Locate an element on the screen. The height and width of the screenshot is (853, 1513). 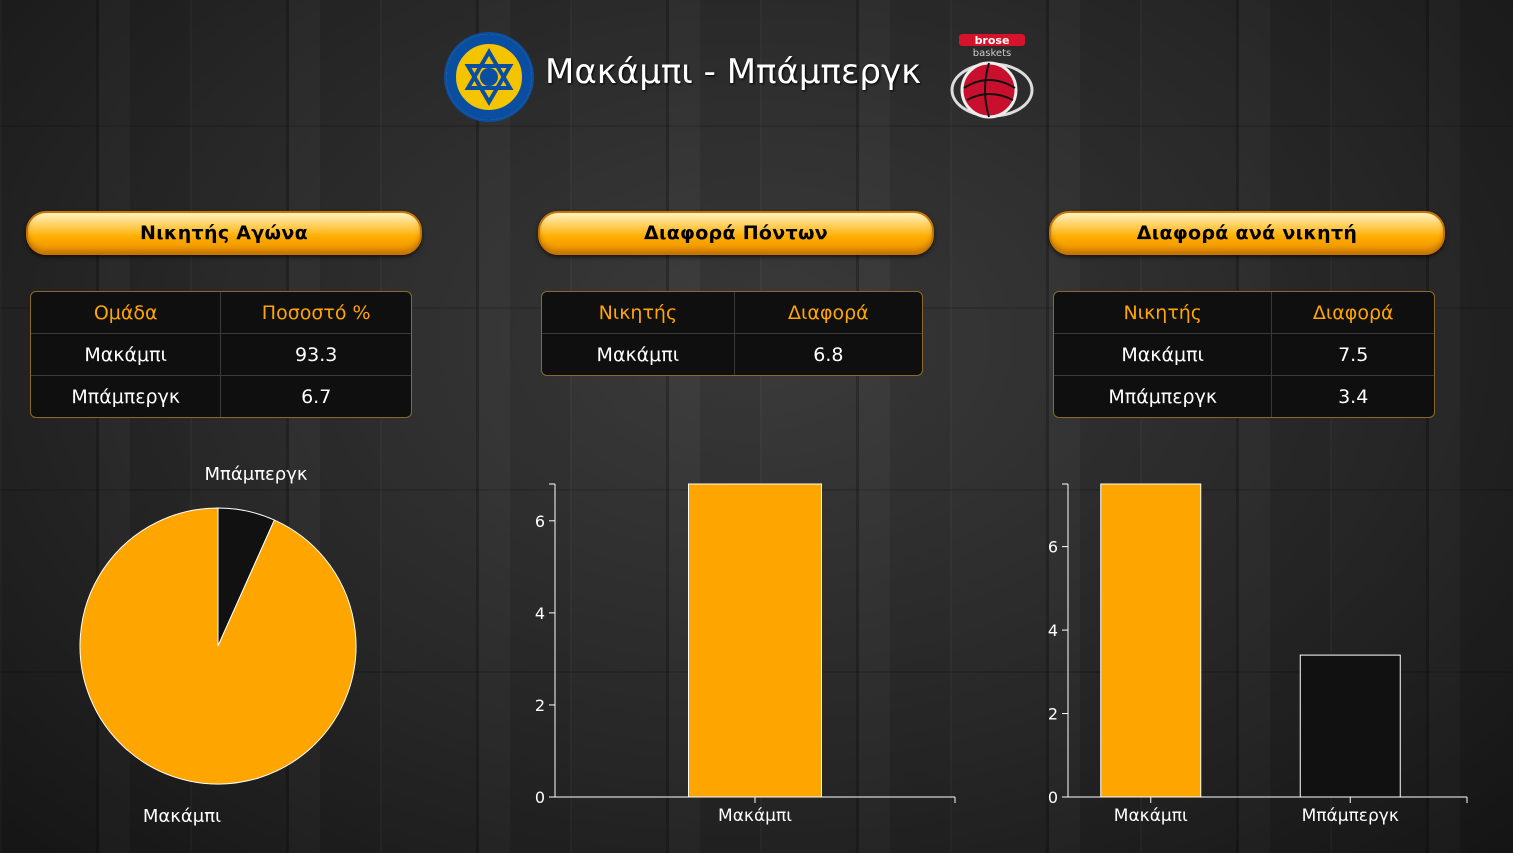
table-header-row: Ομάδα Ποσοστό % is located at coordinates (221, 313).